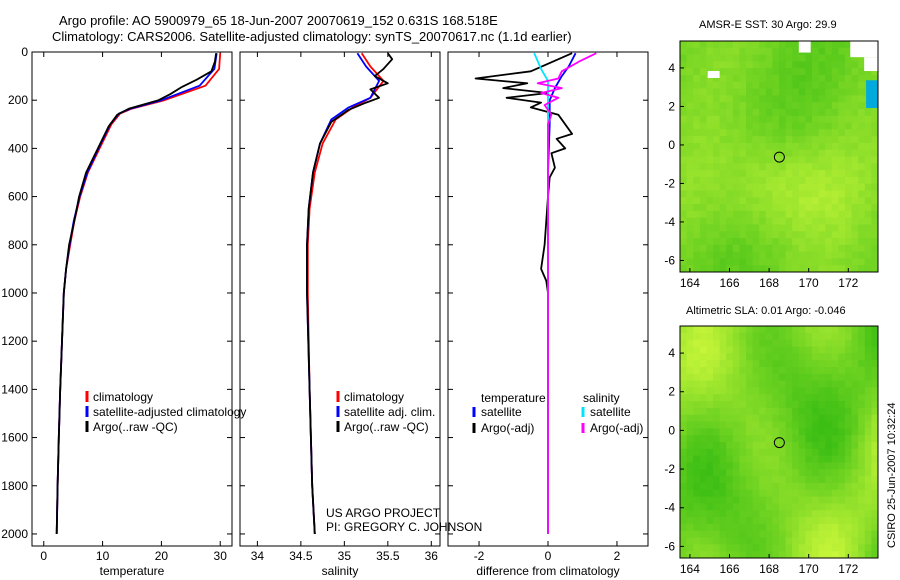 The height and width of the screenshot is (580, 900). Describe the element at coordinates (404, 527) in the screenshot. I see `project-pi: PI: GREGORY C. JOHNSON` at that location.